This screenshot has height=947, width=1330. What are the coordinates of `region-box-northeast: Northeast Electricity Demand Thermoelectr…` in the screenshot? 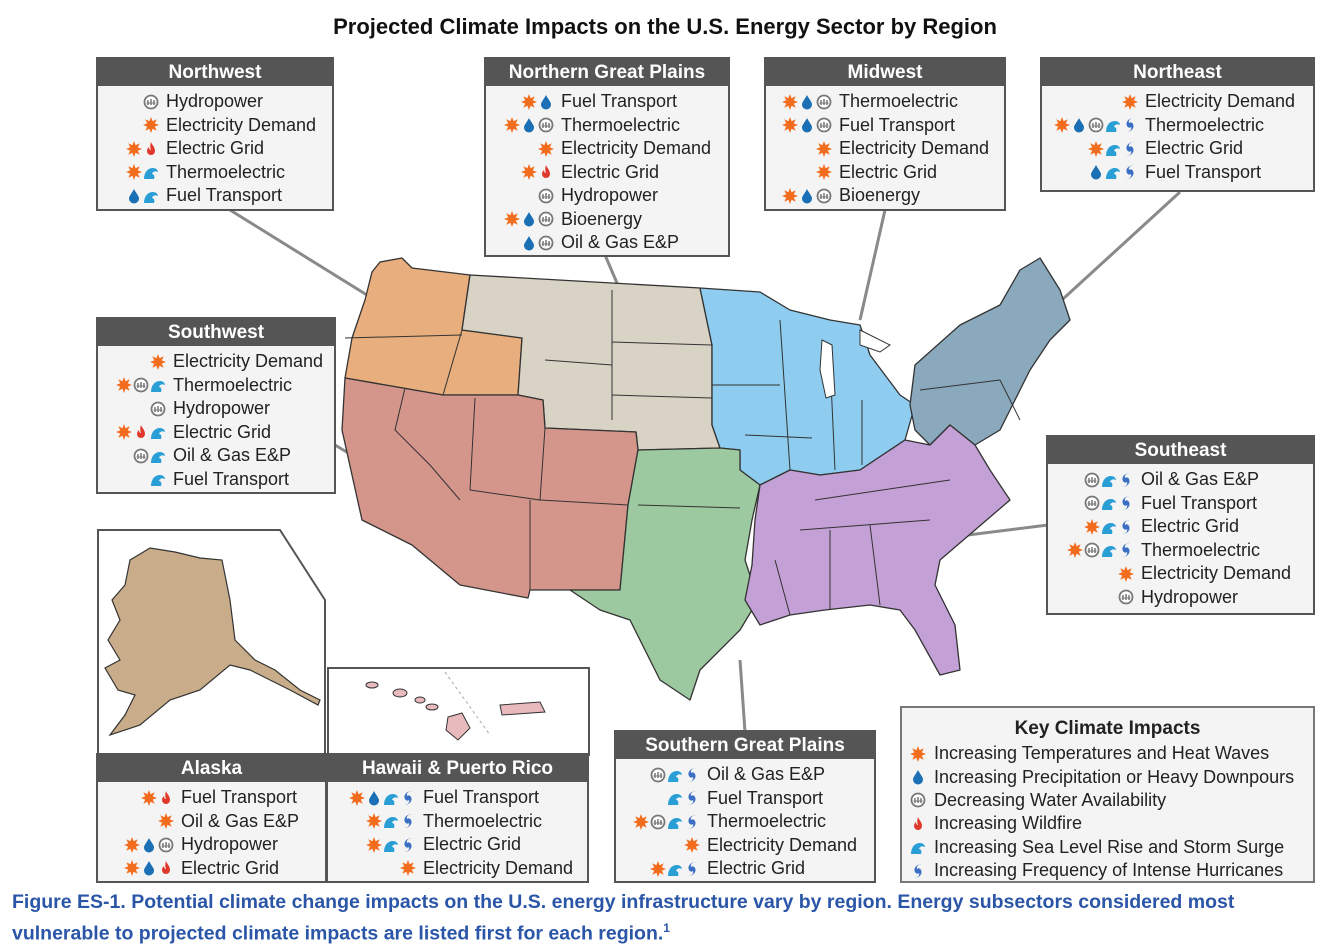 It's located at (1177, 124).